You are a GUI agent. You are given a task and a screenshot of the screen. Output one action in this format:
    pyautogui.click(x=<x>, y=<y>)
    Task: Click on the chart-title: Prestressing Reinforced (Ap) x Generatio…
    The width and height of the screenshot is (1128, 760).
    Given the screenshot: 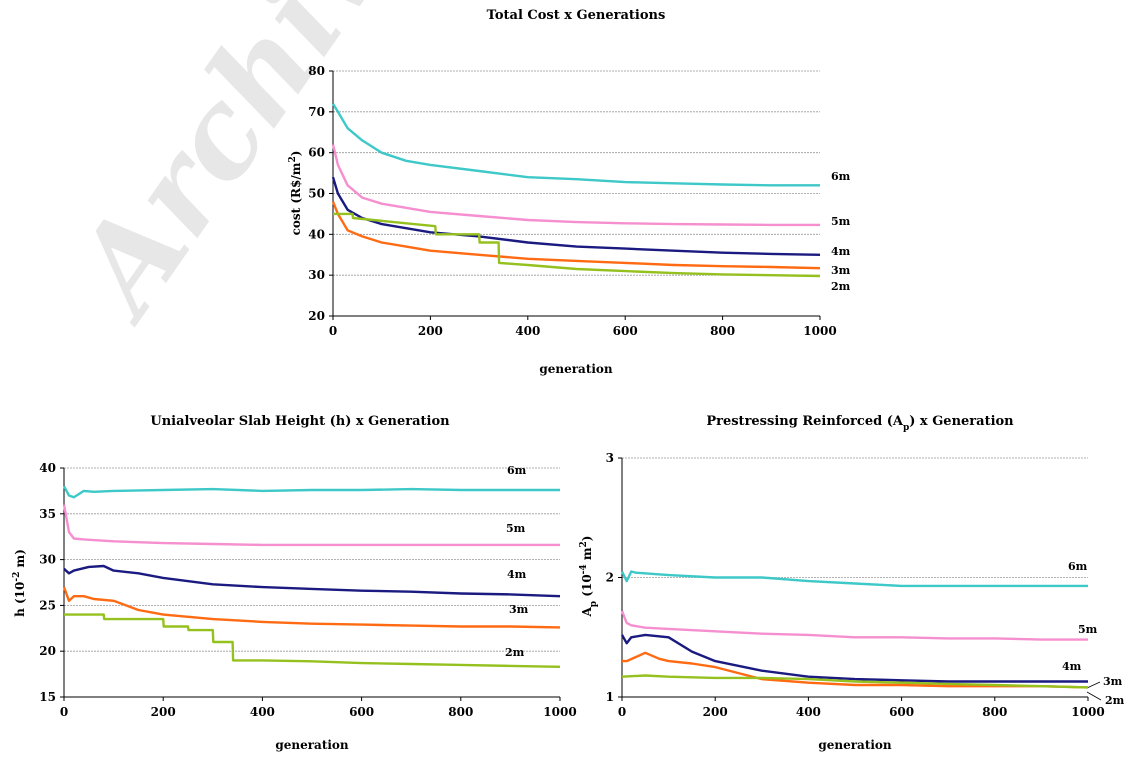 What is the action you would take?
    pyautogui.click(x=860, y=423)
    